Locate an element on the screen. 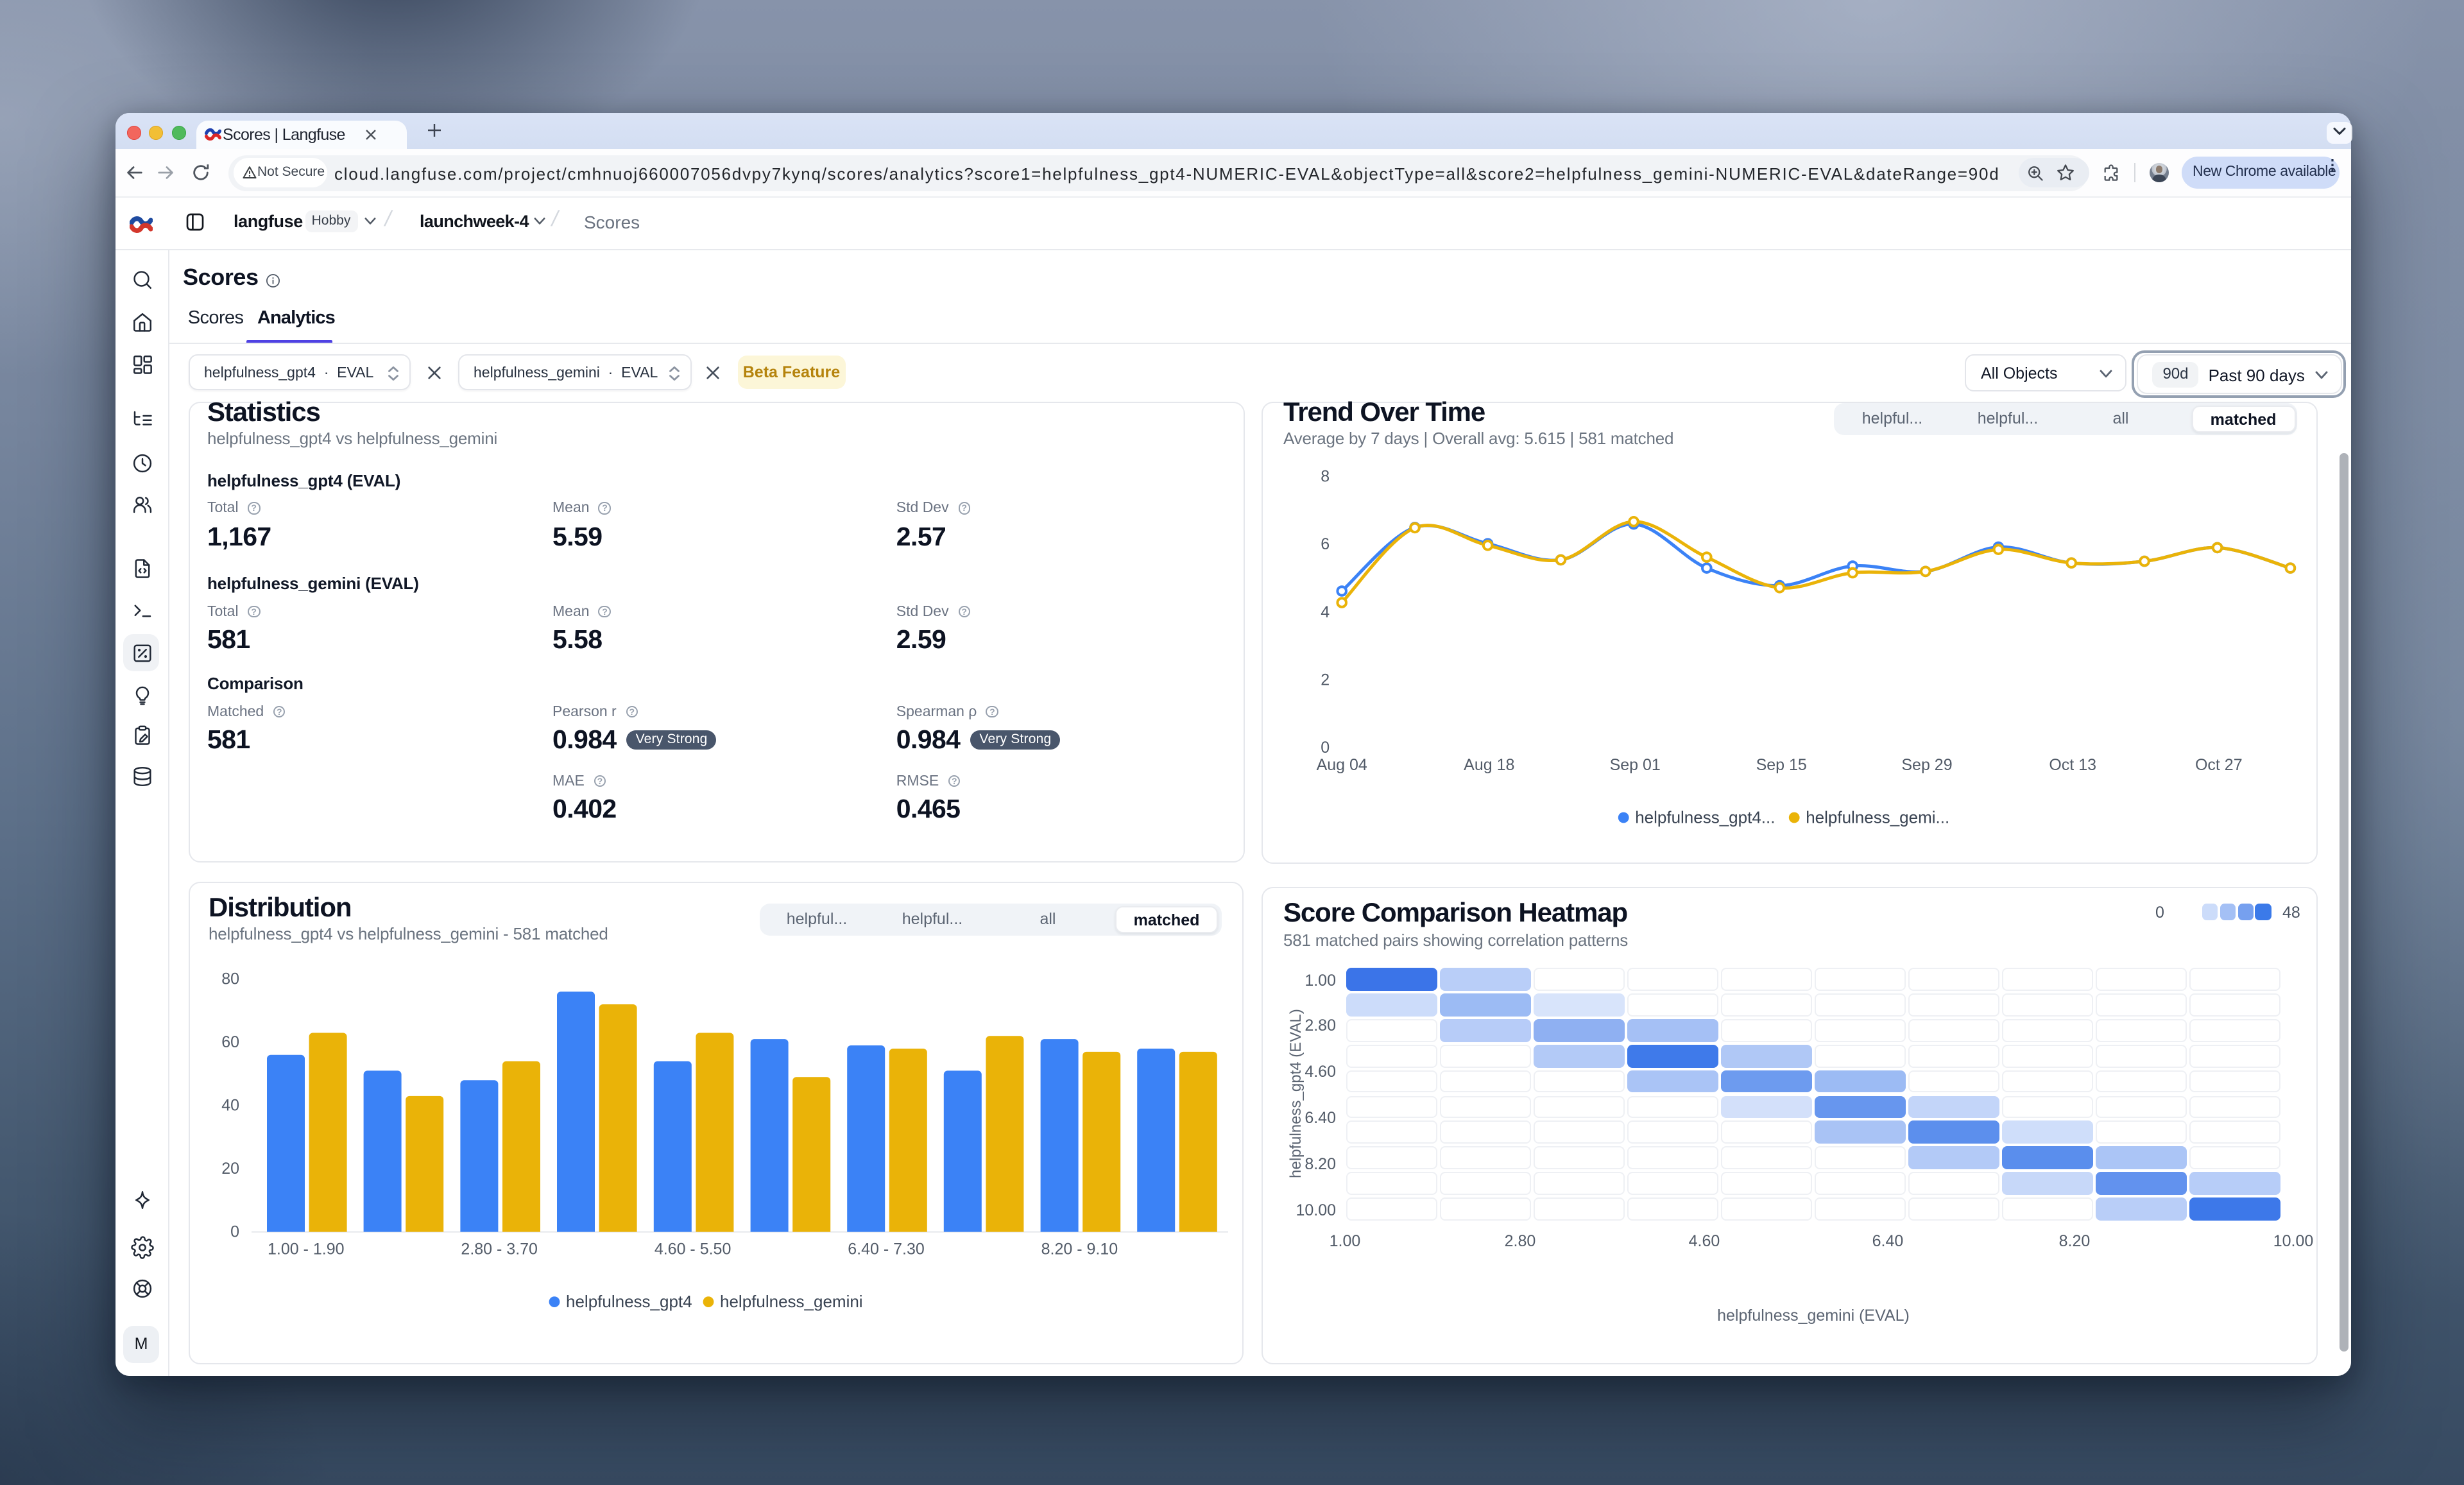 This screenshot has width=2464, height=1485. svg-text: helpfulness_gemini is located at coordinates (790, 1300).